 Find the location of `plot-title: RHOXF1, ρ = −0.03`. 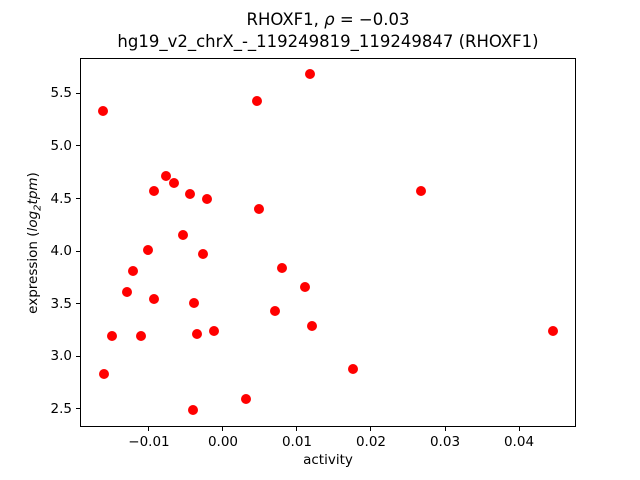

plot-title: RHOXF1, ρ = −0.03 is located at coordinates (328, 20).